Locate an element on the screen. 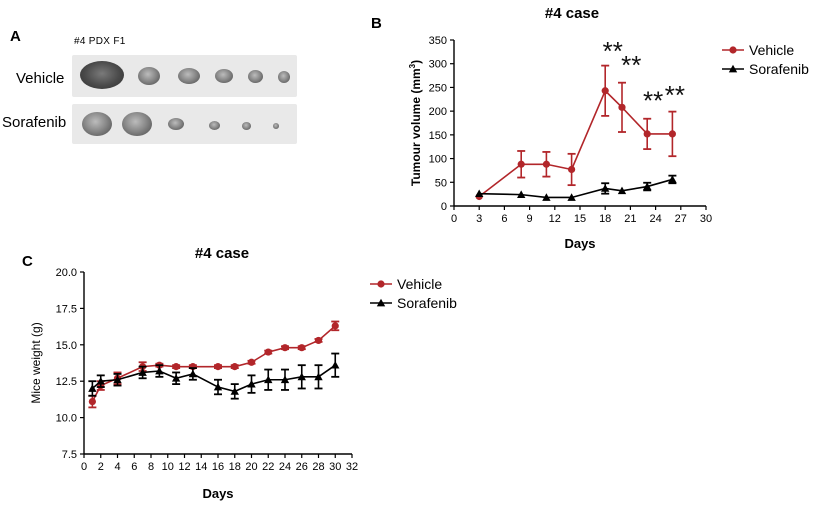 The image size is (821, 520). x-tick-label: 26 is located at coordinates (302, 467).